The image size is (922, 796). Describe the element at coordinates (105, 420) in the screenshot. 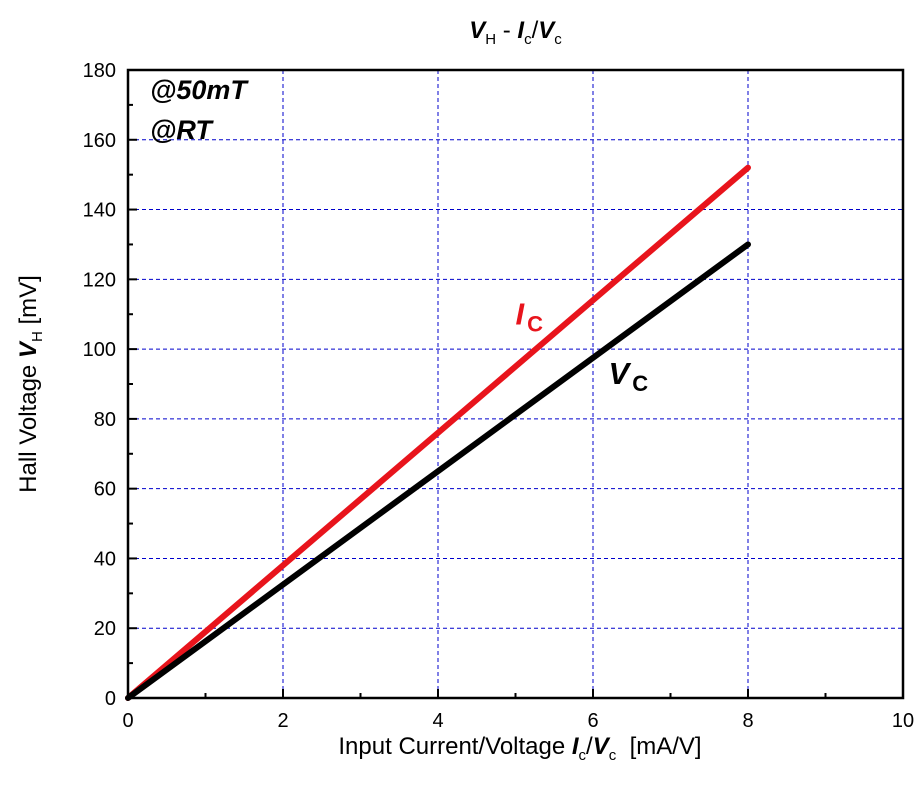

I see `y-tick-label: 80` at that location.